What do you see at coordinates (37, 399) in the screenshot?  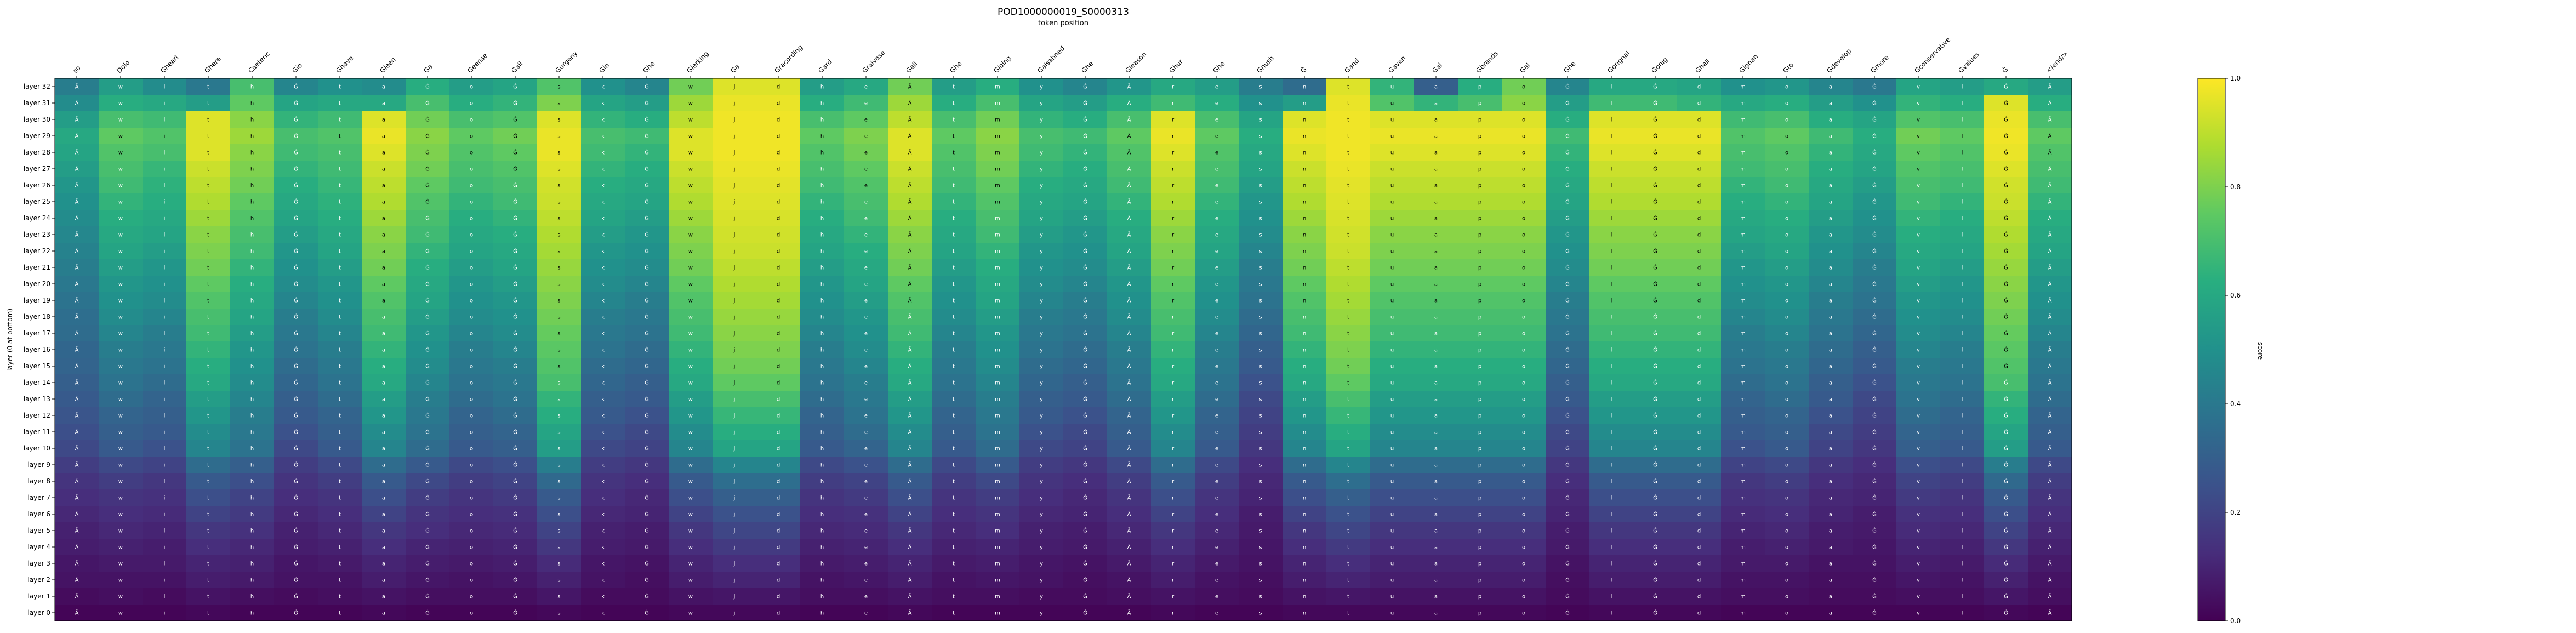 I see `y-tick-label: layer 13` at bounding box center [37, 399].